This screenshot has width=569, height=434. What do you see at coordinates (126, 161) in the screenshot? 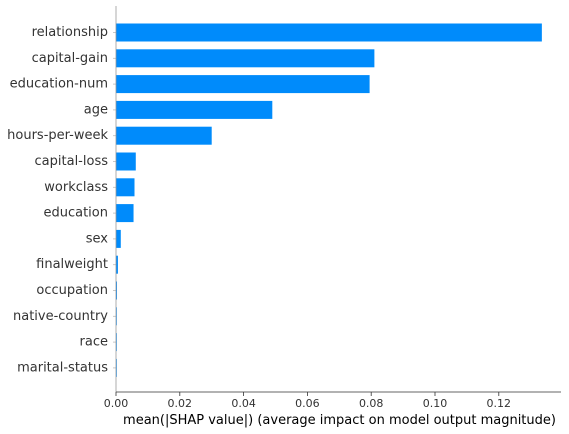
I see `bar-capital-loss` at bounding box center [126, 161].